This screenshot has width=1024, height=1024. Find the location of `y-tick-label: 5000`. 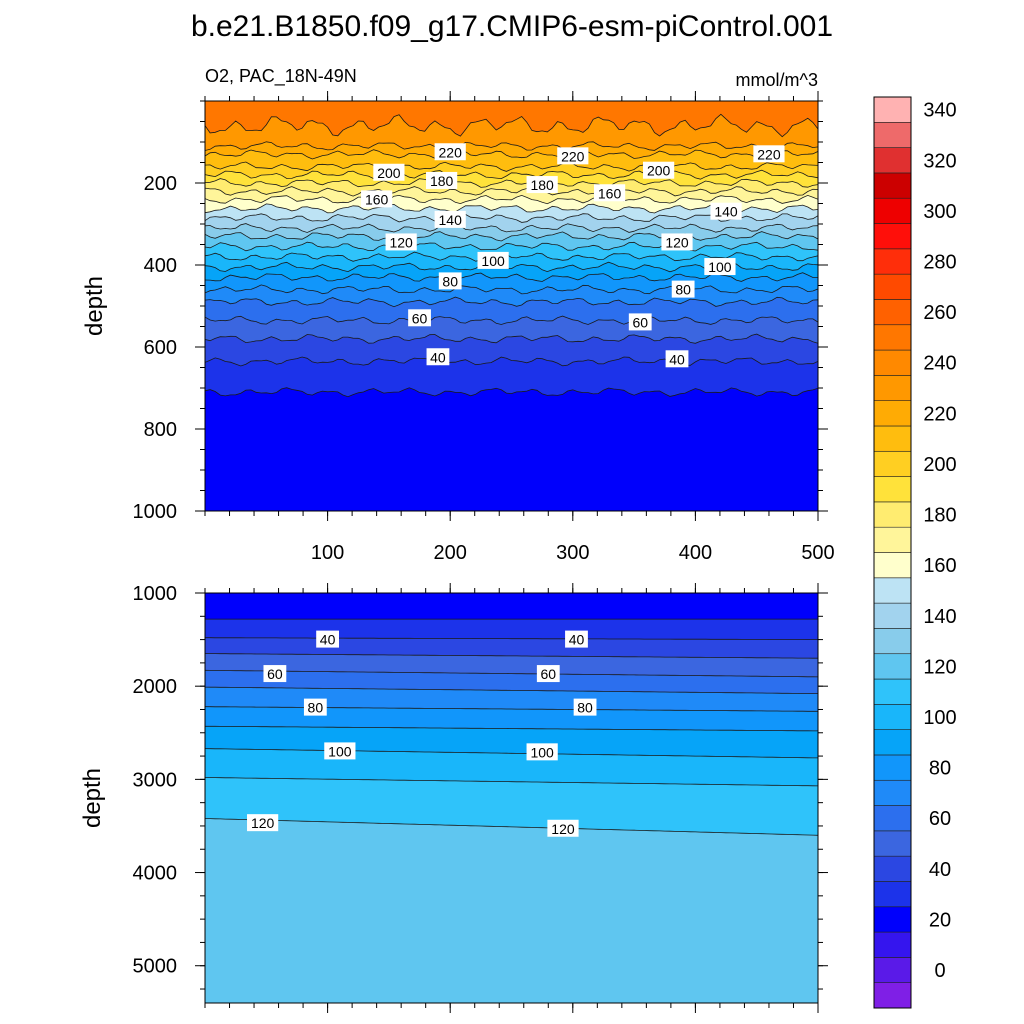

y-tick-label: 5000 is located at coordinates (155, 967).